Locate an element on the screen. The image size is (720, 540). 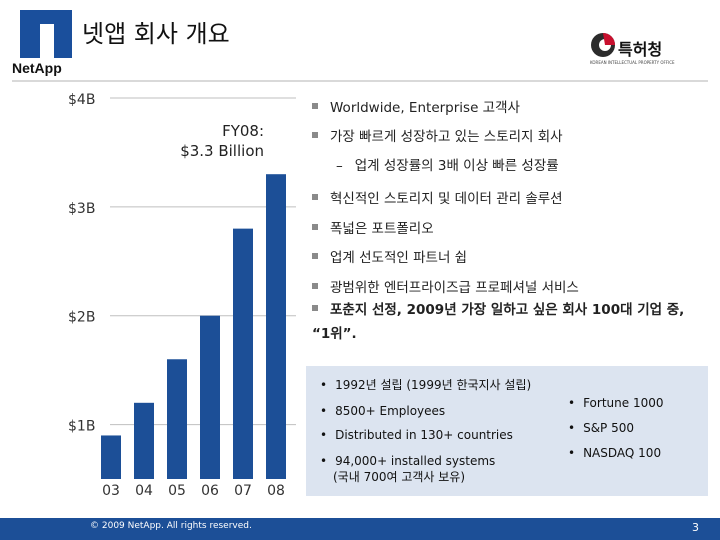
netapp-logo-mark is located at coordinates (46, 34).